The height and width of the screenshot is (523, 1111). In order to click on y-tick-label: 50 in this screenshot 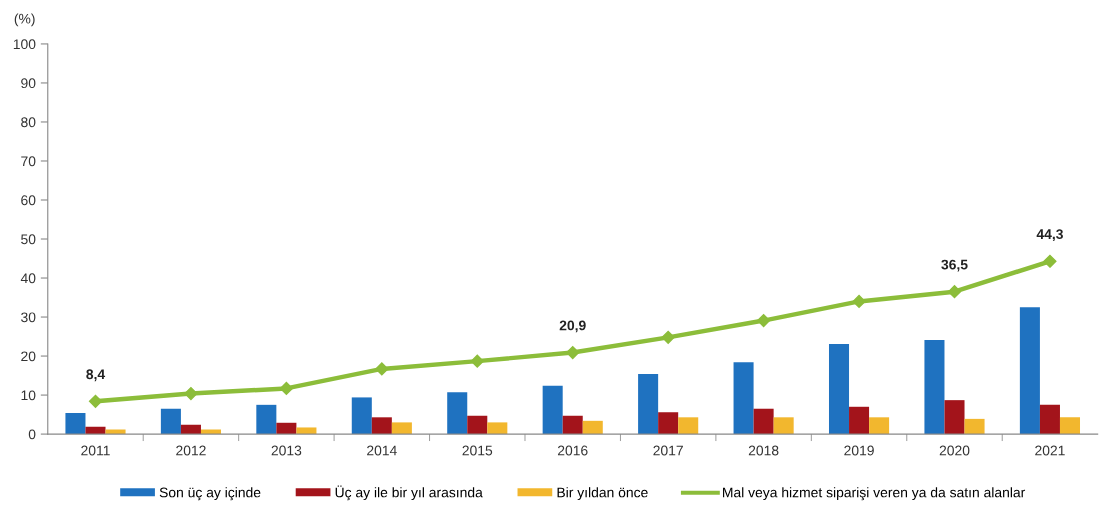, I will do `click(28, 239)`.